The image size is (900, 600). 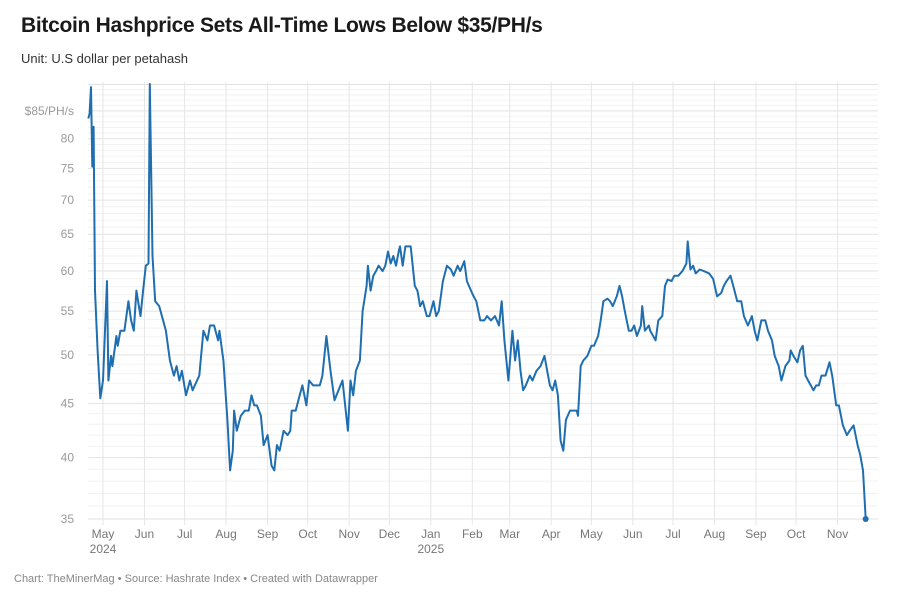 I want to click on x-tick-label: Dec, so click(x=389, y=534).